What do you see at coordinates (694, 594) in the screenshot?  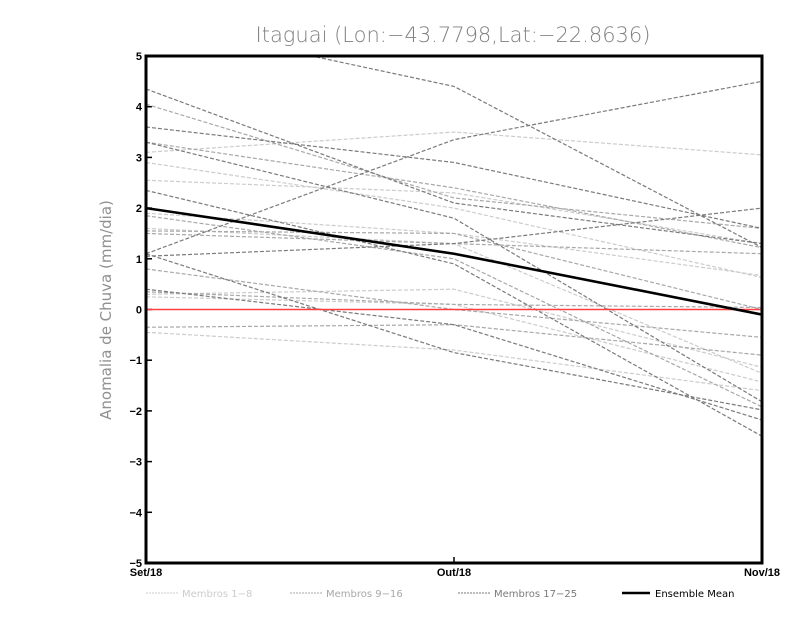 I see `legend-label-ensemble: Ensemble Mean` at bounding box center [694, 594].